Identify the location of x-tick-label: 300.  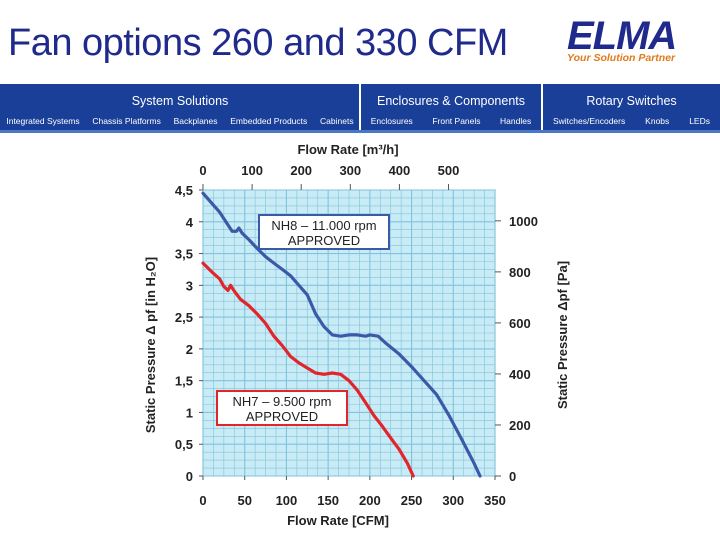
(453, 500).